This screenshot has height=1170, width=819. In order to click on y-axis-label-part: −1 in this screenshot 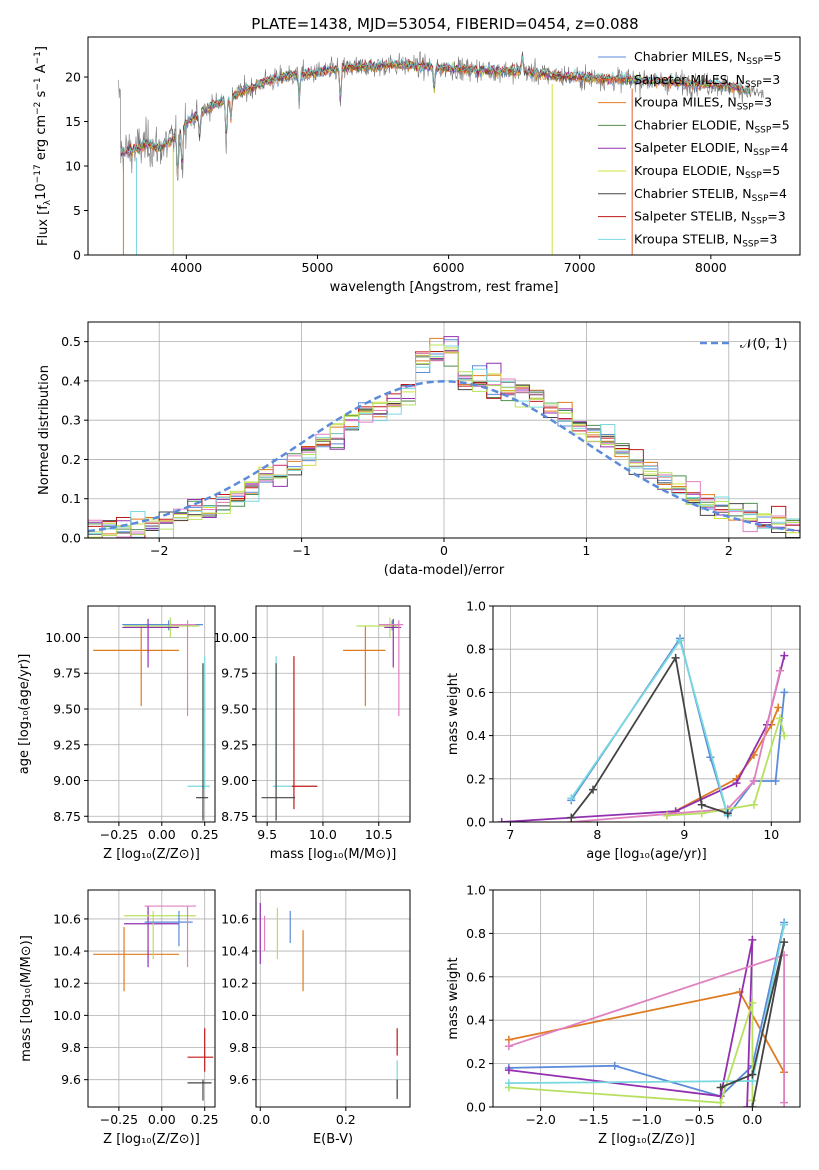, I will do `click(38, 83)`.